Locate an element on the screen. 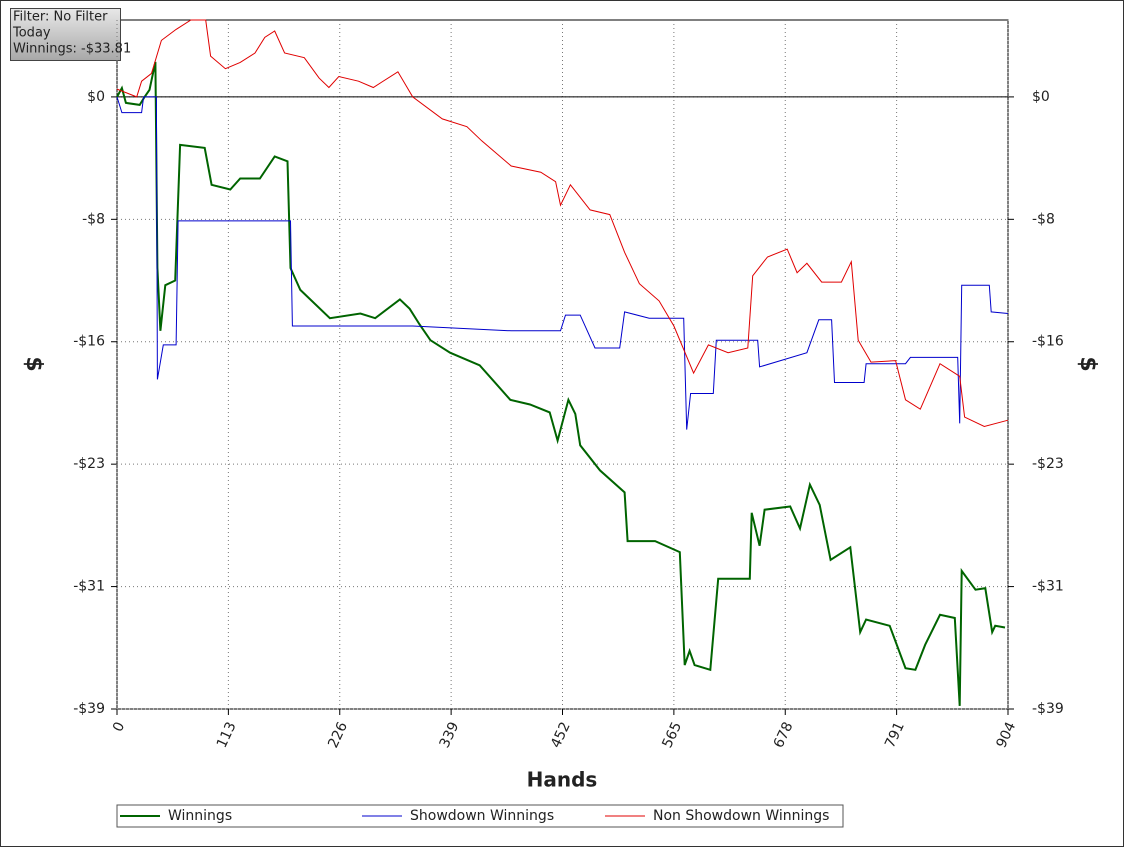  info-box is located at coordinates (65, 34).